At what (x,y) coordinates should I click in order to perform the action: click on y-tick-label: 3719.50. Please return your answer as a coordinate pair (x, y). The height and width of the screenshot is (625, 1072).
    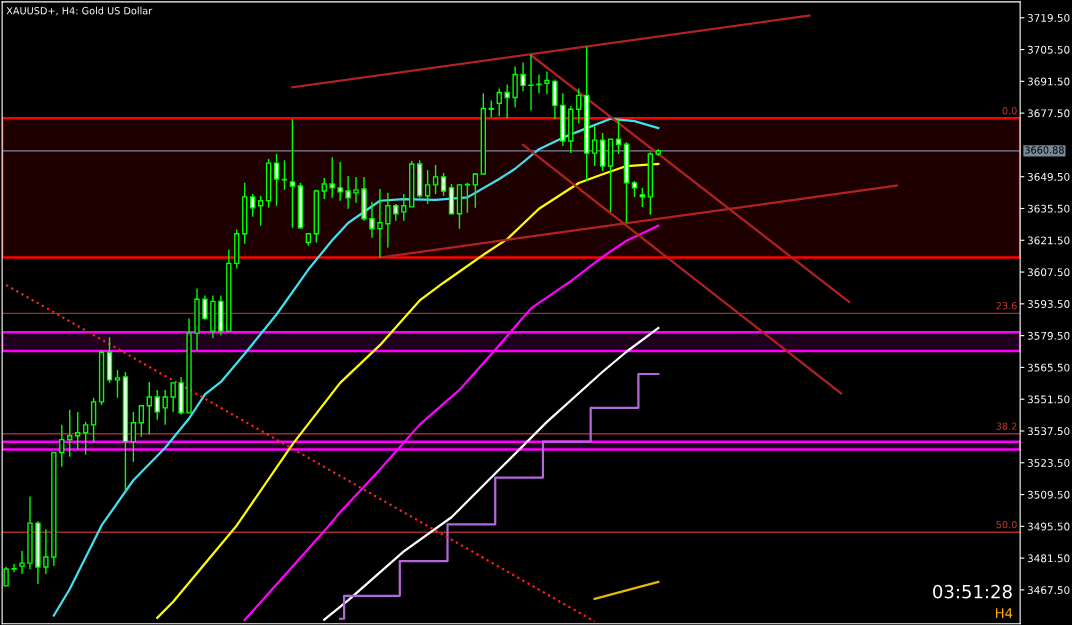
    Looking at the image, I should click on (1048, 17).